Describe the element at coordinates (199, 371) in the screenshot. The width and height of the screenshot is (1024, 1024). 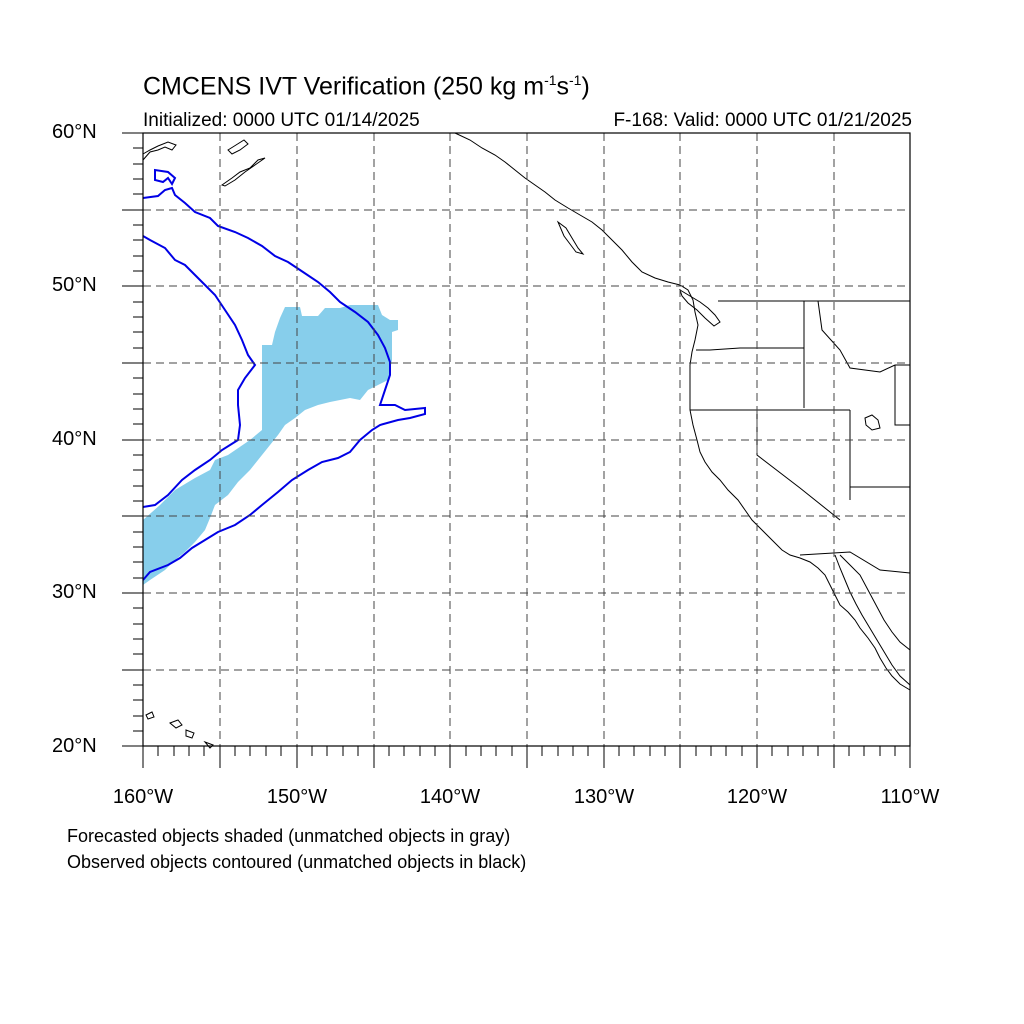
I see `observed-object-inner` at that location.